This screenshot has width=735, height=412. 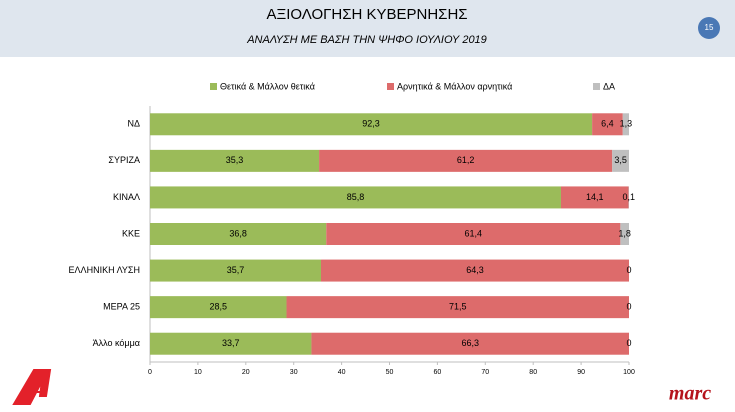 I want to click on value-label: 61,4, so click(x=474, y=233).